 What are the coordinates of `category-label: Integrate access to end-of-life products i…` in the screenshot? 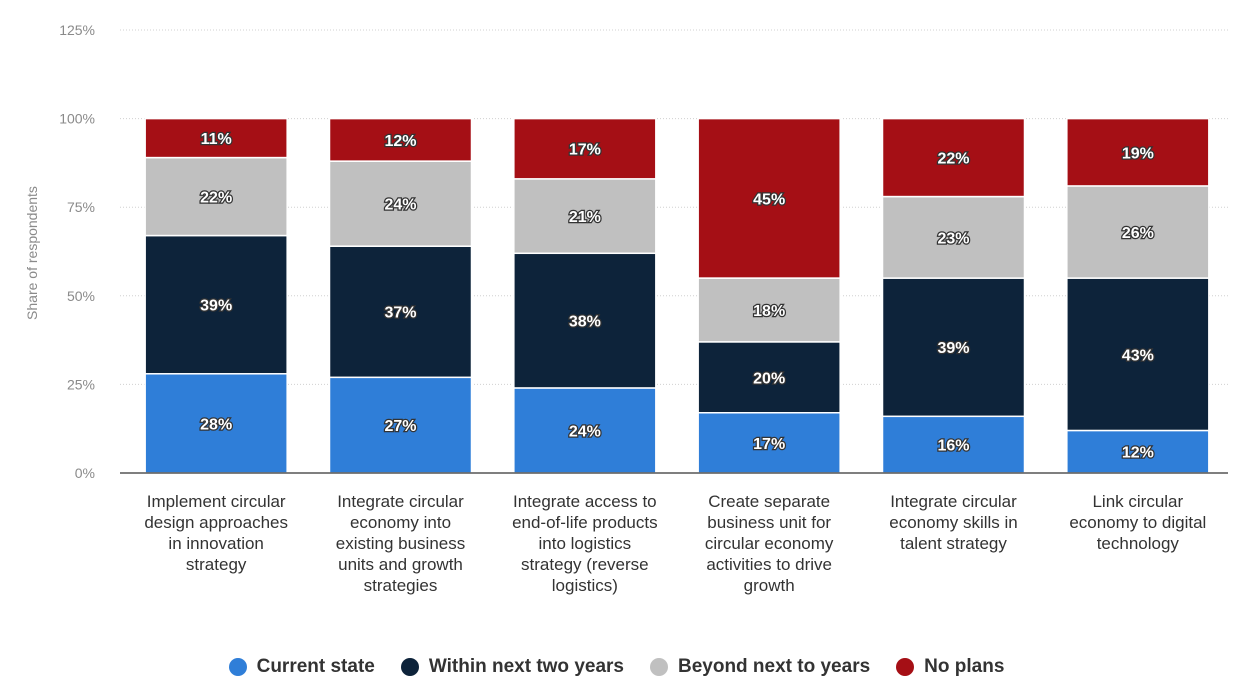 It's located at (585, 543).